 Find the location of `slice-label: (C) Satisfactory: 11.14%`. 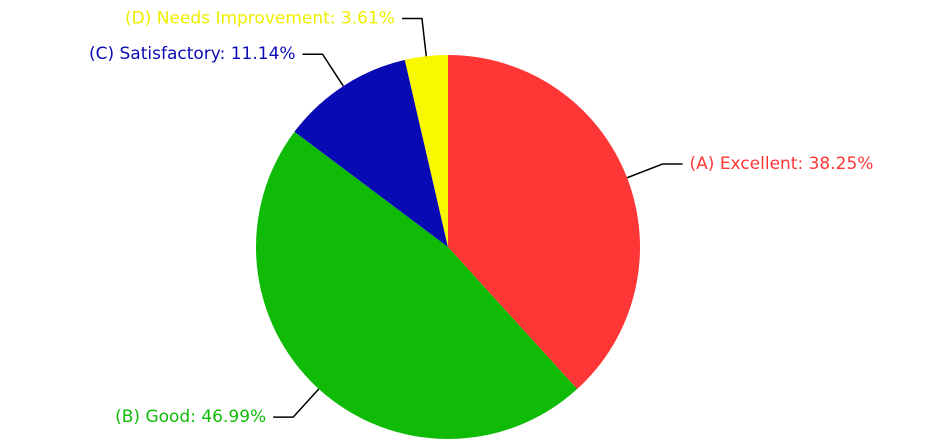

slice-label: (C) Satisfactory: 11.14% is located at coordinates (192, 54).